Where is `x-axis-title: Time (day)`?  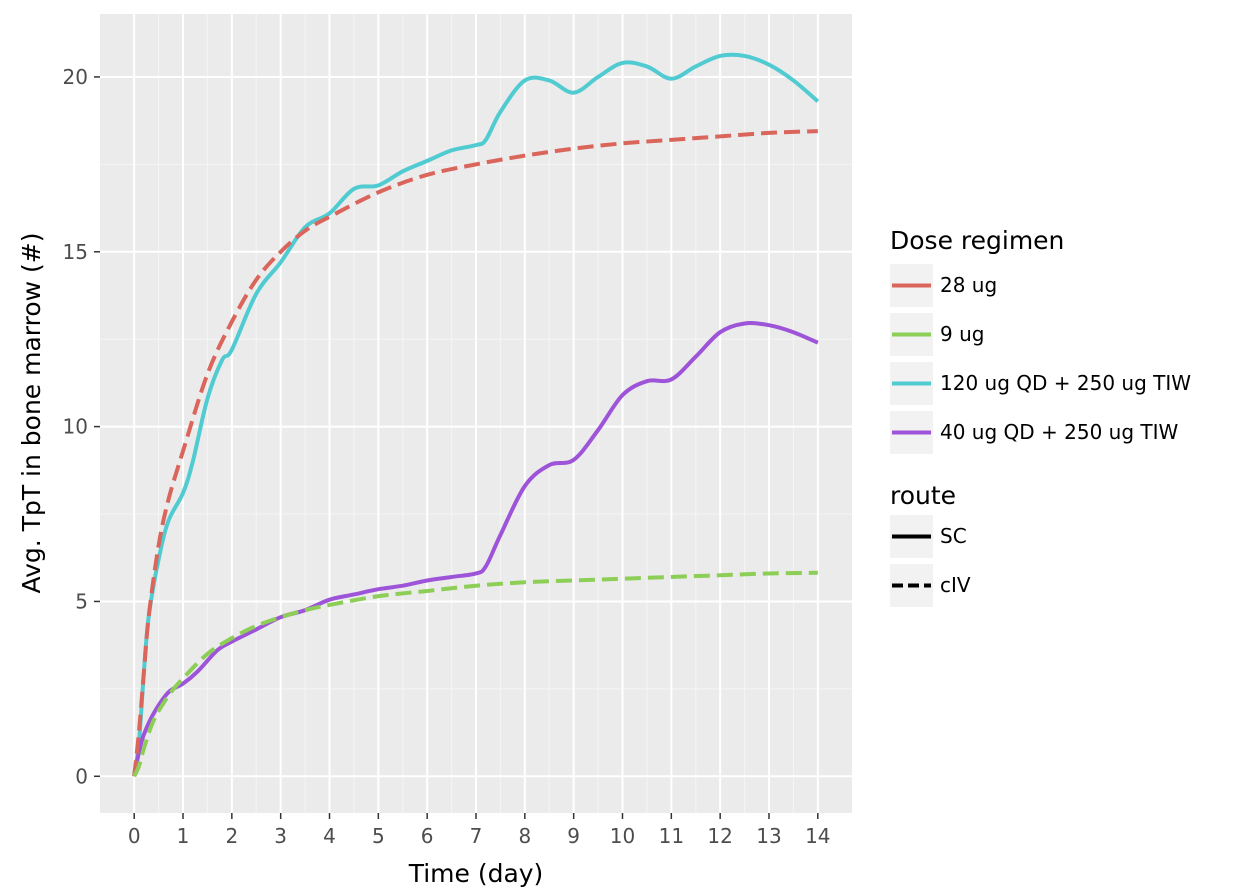 x-axis-title: Time (day) is located at coordinates (476, 873).